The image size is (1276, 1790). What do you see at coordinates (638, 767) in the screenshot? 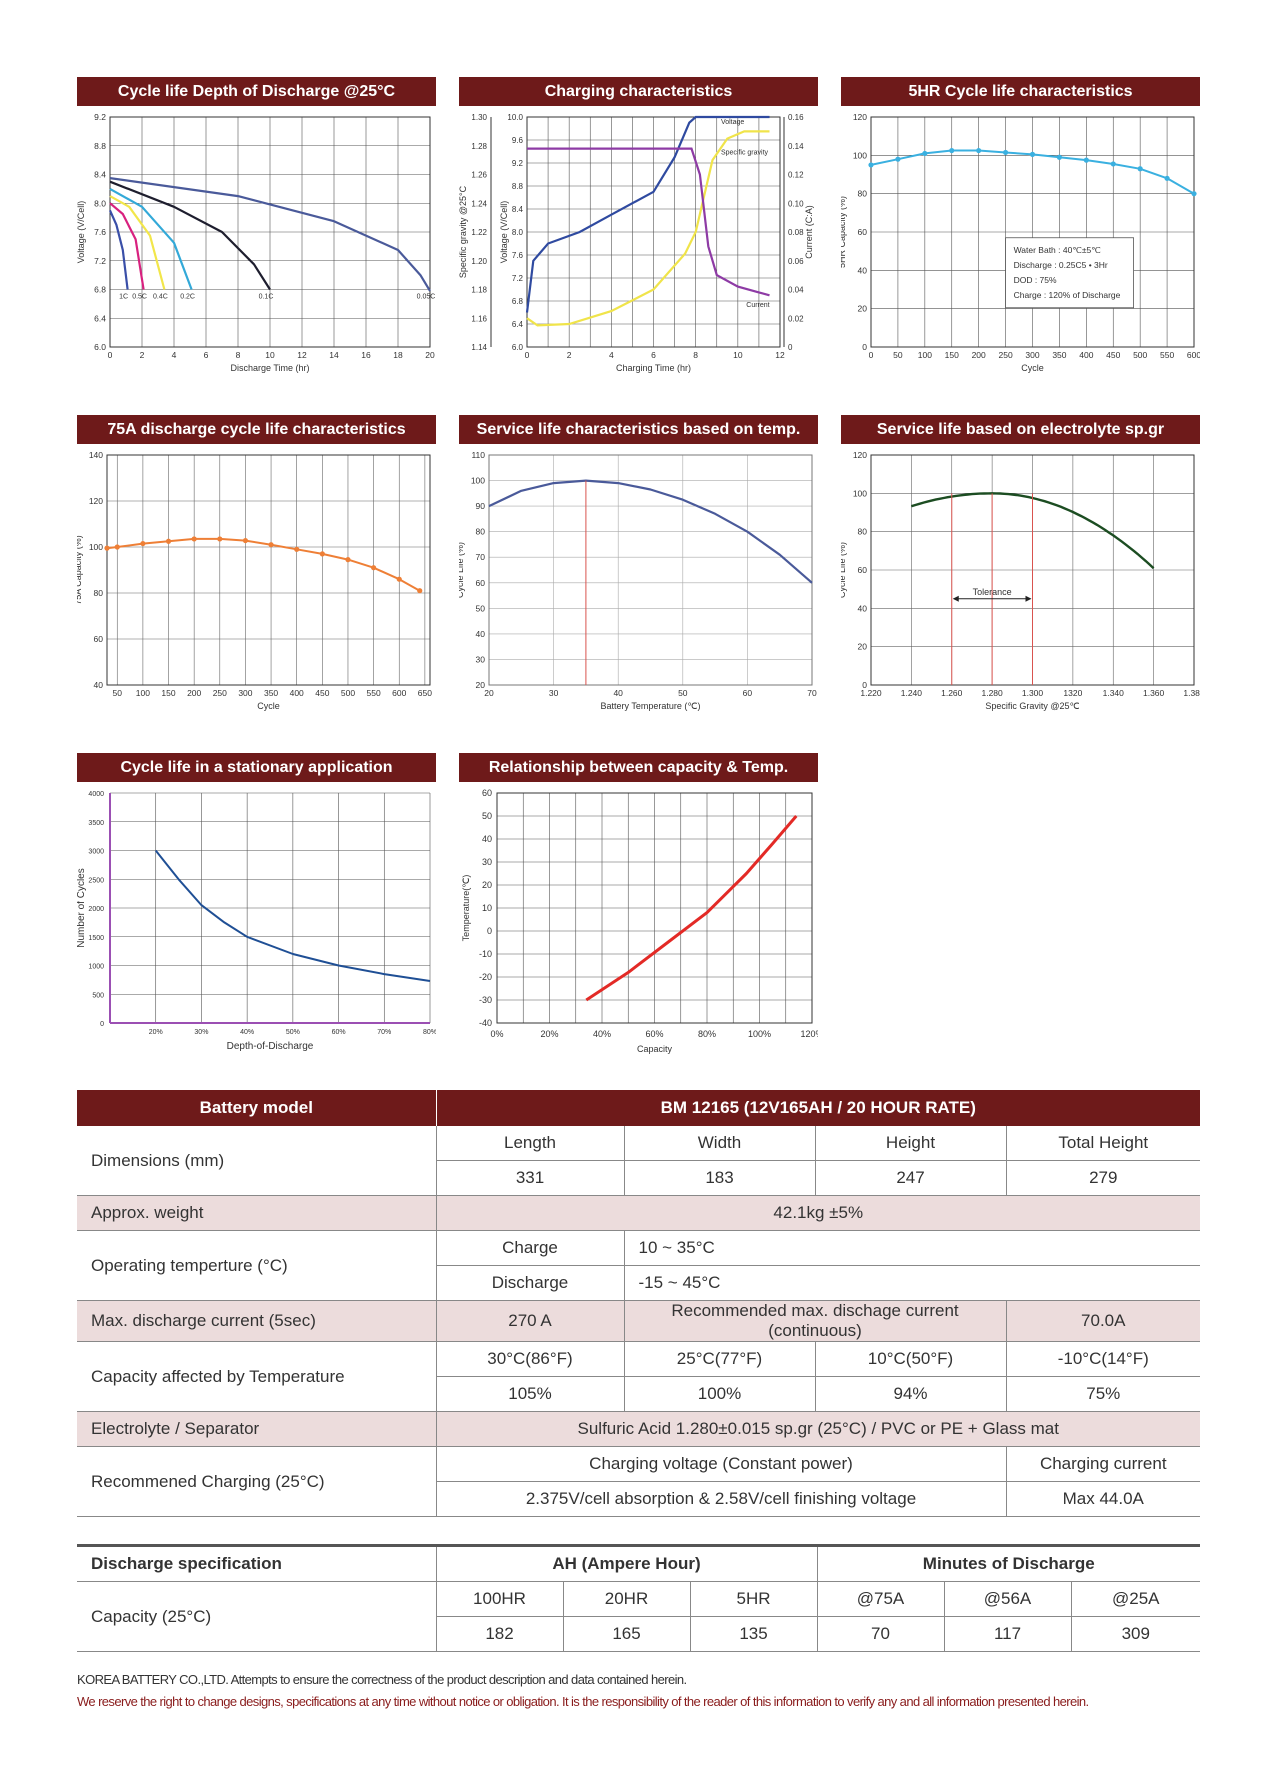
I see `chart-title: Relationship between capacity & Temp.` at bounding box center [638, 767].